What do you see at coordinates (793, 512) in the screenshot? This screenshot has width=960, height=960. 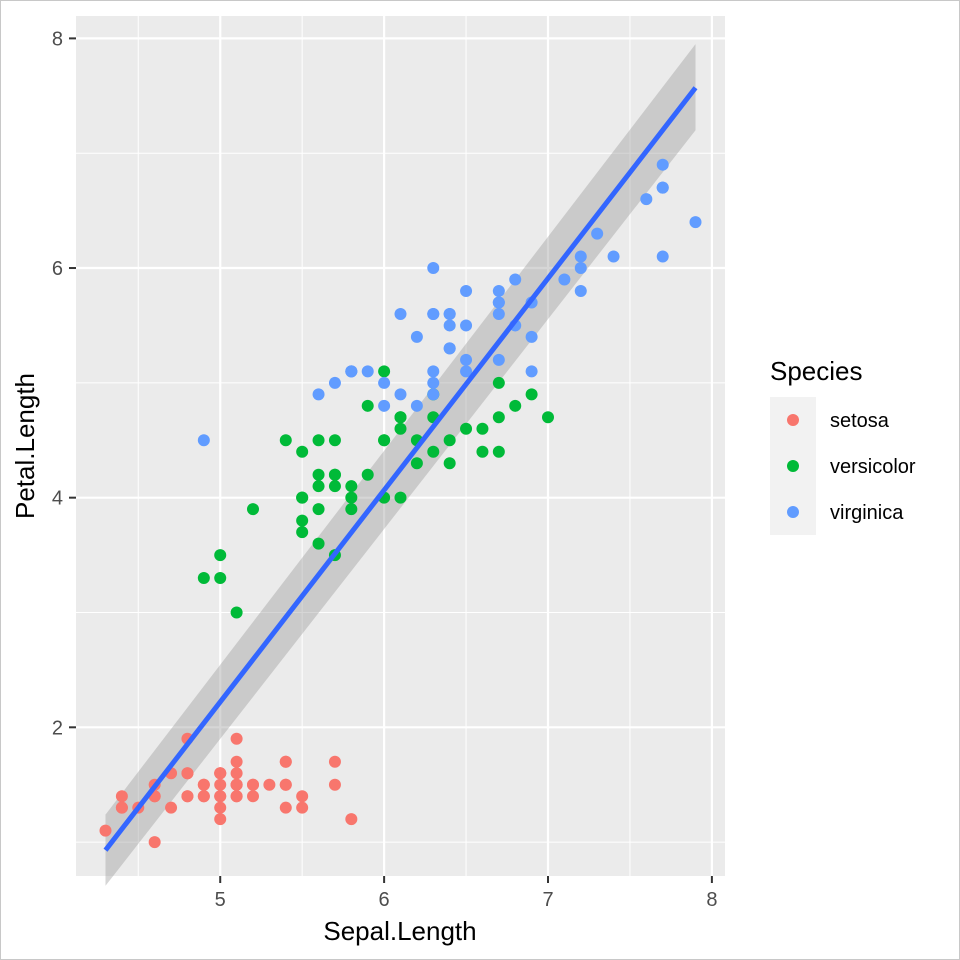 I see `legend-key-virginica` at bounding box center [793, 512].